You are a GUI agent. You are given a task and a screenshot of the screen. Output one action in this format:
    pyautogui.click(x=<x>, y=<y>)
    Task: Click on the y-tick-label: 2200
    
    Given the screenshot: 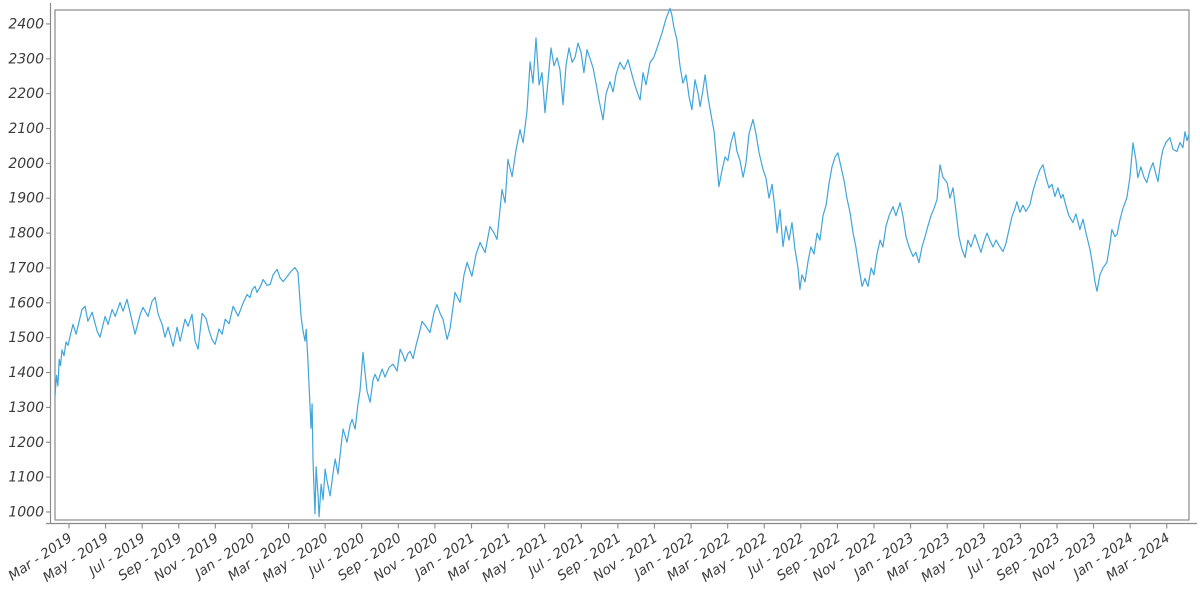 What is the action you would take?
    pyautogui.click(x=26, y=94)
    